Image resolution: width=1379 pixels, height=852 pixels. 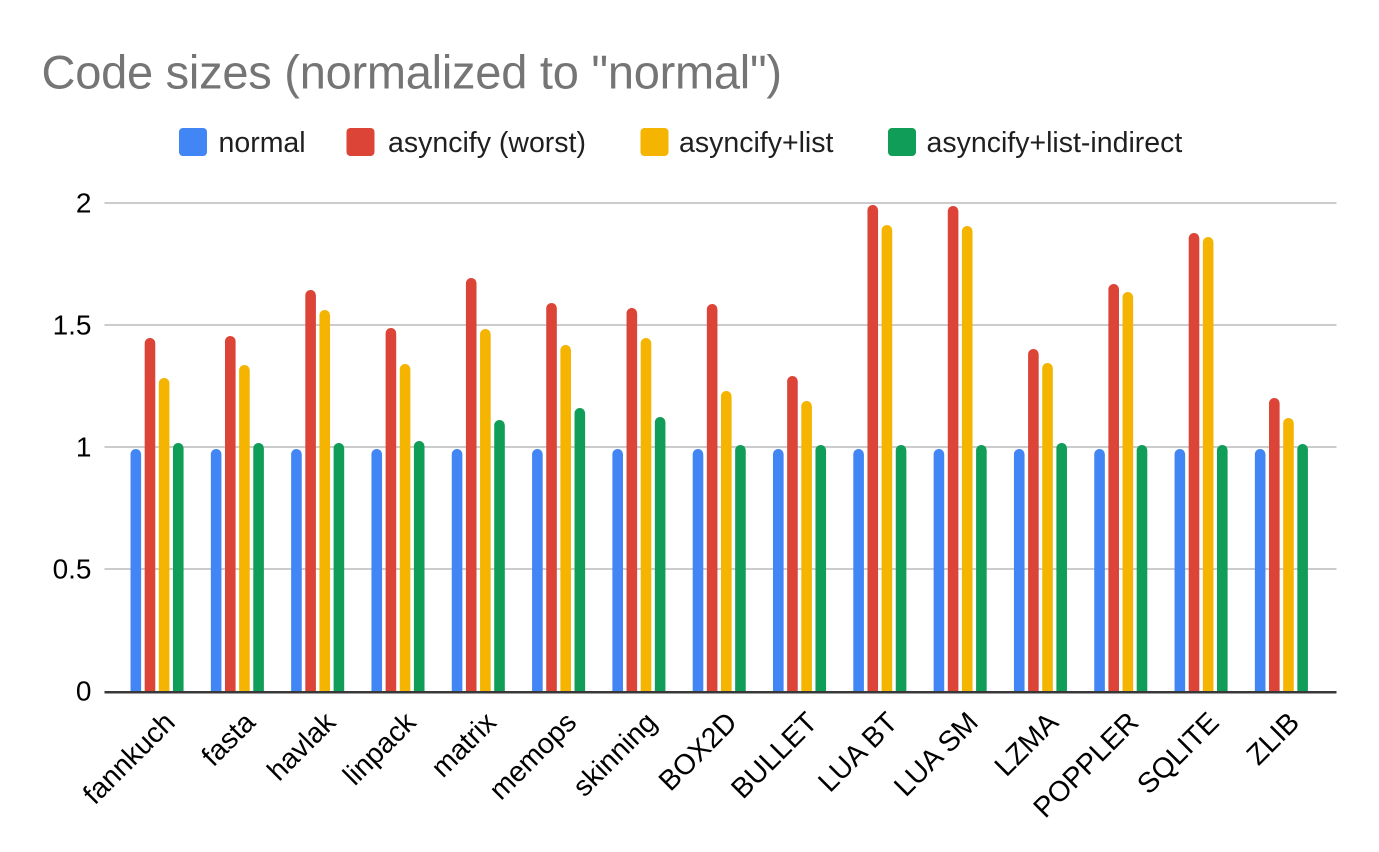 What do you see at coordinates (262, 143) in the screenshot?
I see `svg-text: normal` at bounding box center [262, 143].